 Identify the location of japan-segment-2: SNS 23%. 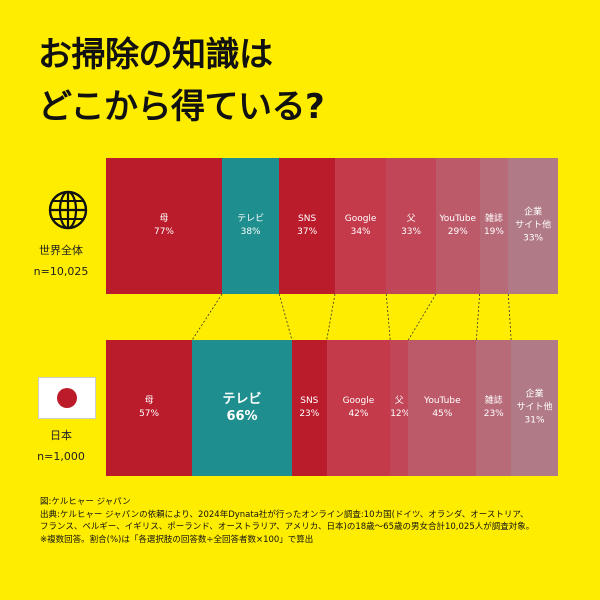
(309, 408).